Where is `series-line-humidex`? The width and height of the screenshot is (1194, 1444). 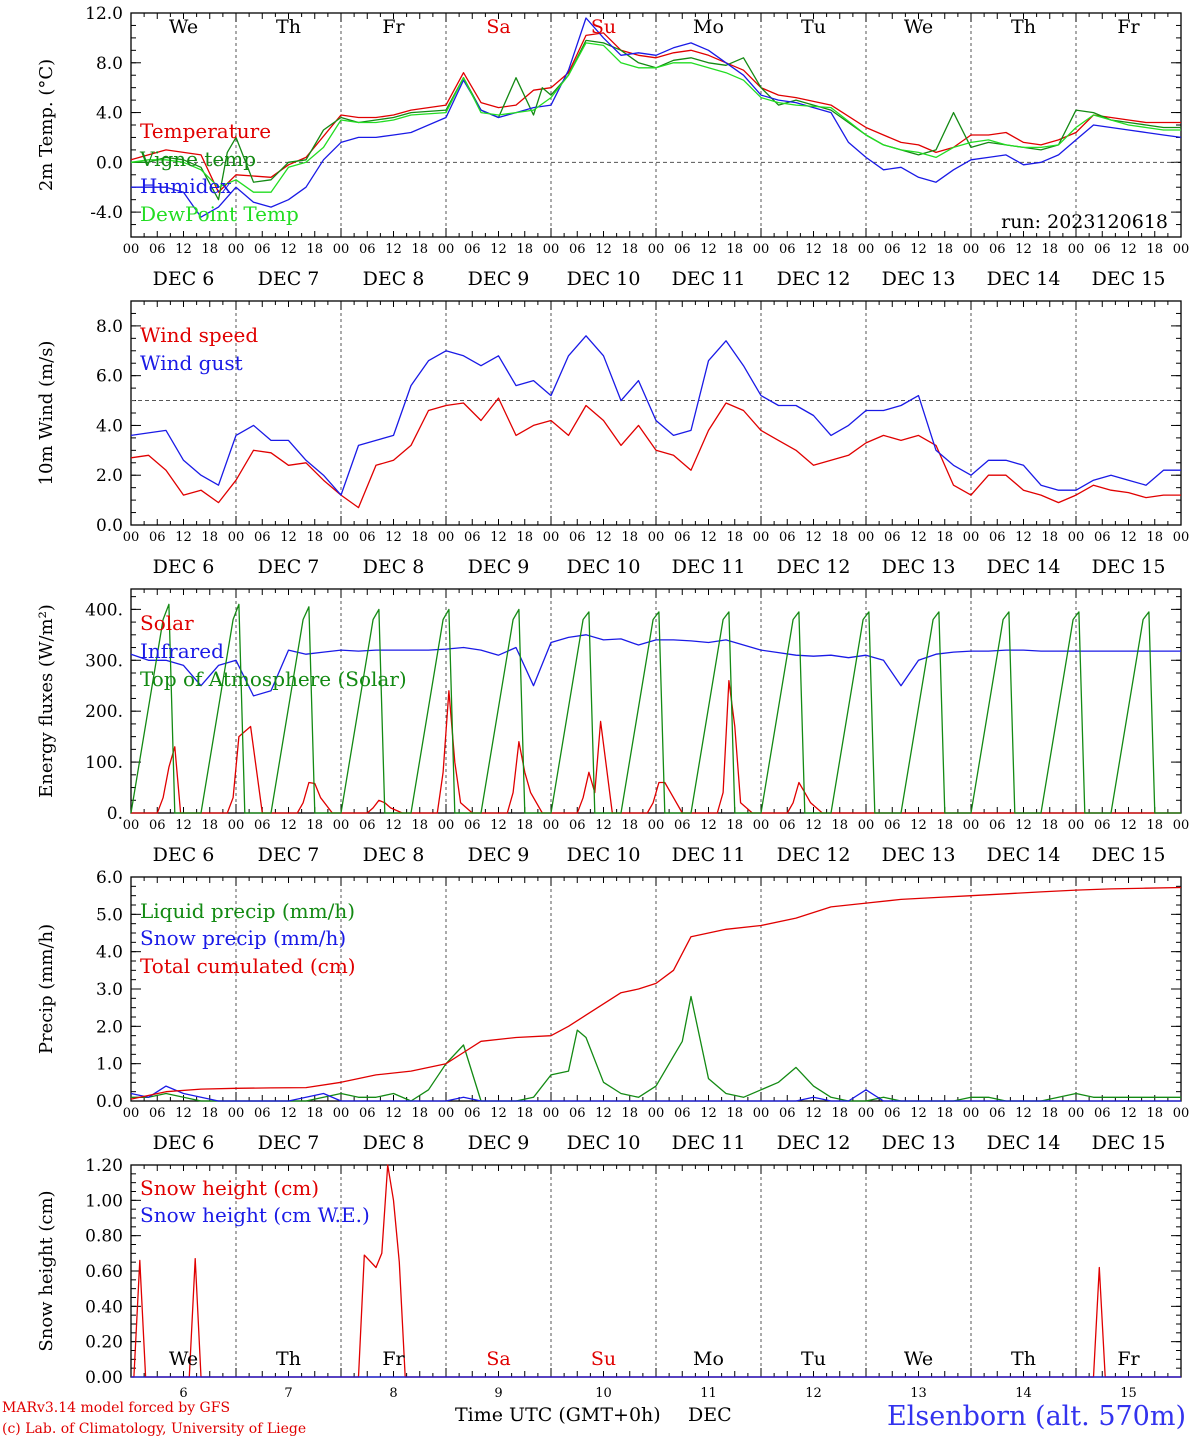 series-line-humidex is located at coordinates (656, 117).